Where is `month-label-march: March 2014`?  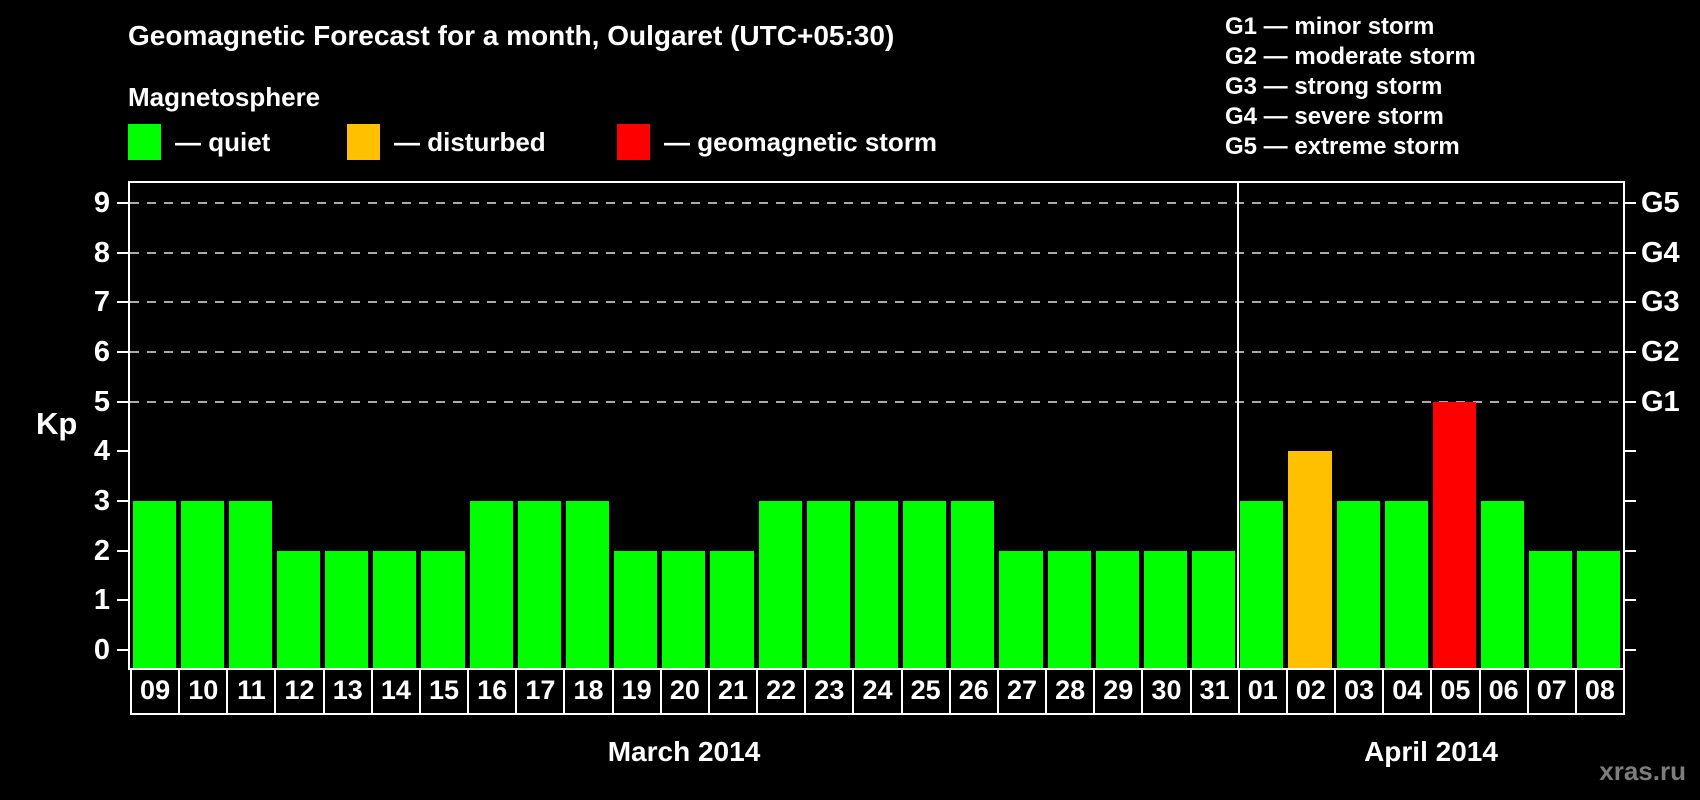 month-label-march: March 2014 is located at coordinates (684, 751).